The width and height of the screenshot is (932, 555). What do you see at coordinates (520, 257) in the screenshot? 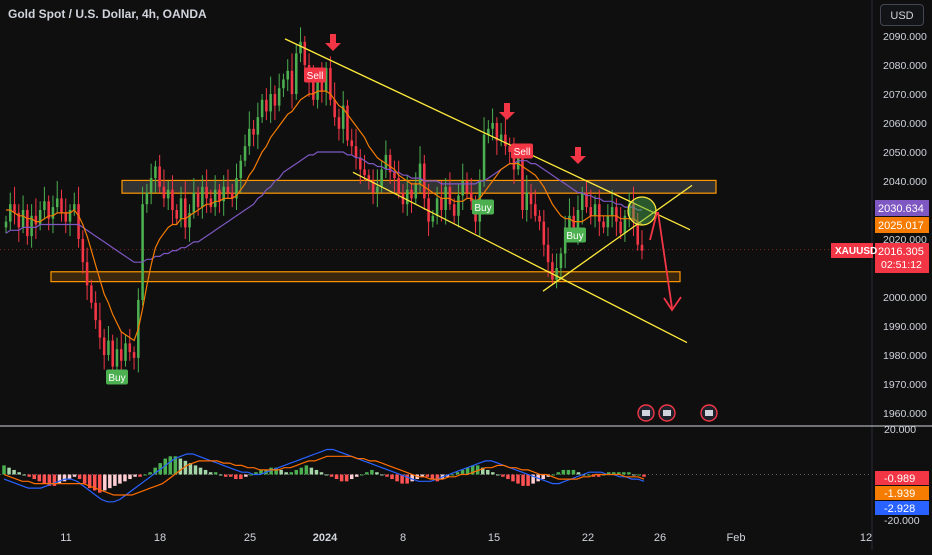
I see `channel-lower-line` at bounding box center [520, 257].